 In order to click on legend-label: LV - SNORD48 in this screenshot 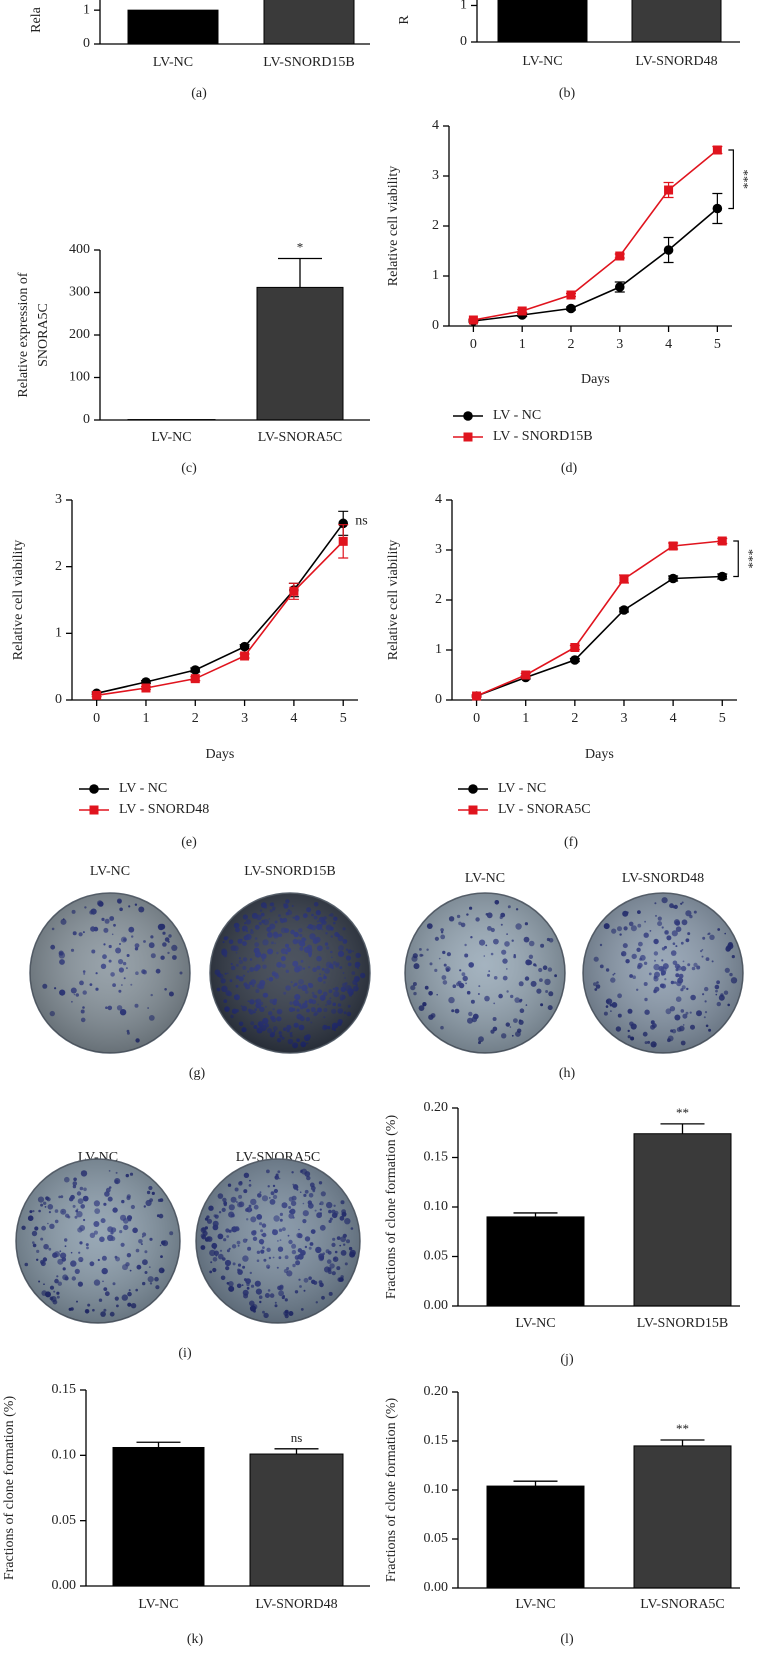, I will do `click(164, 809)`.